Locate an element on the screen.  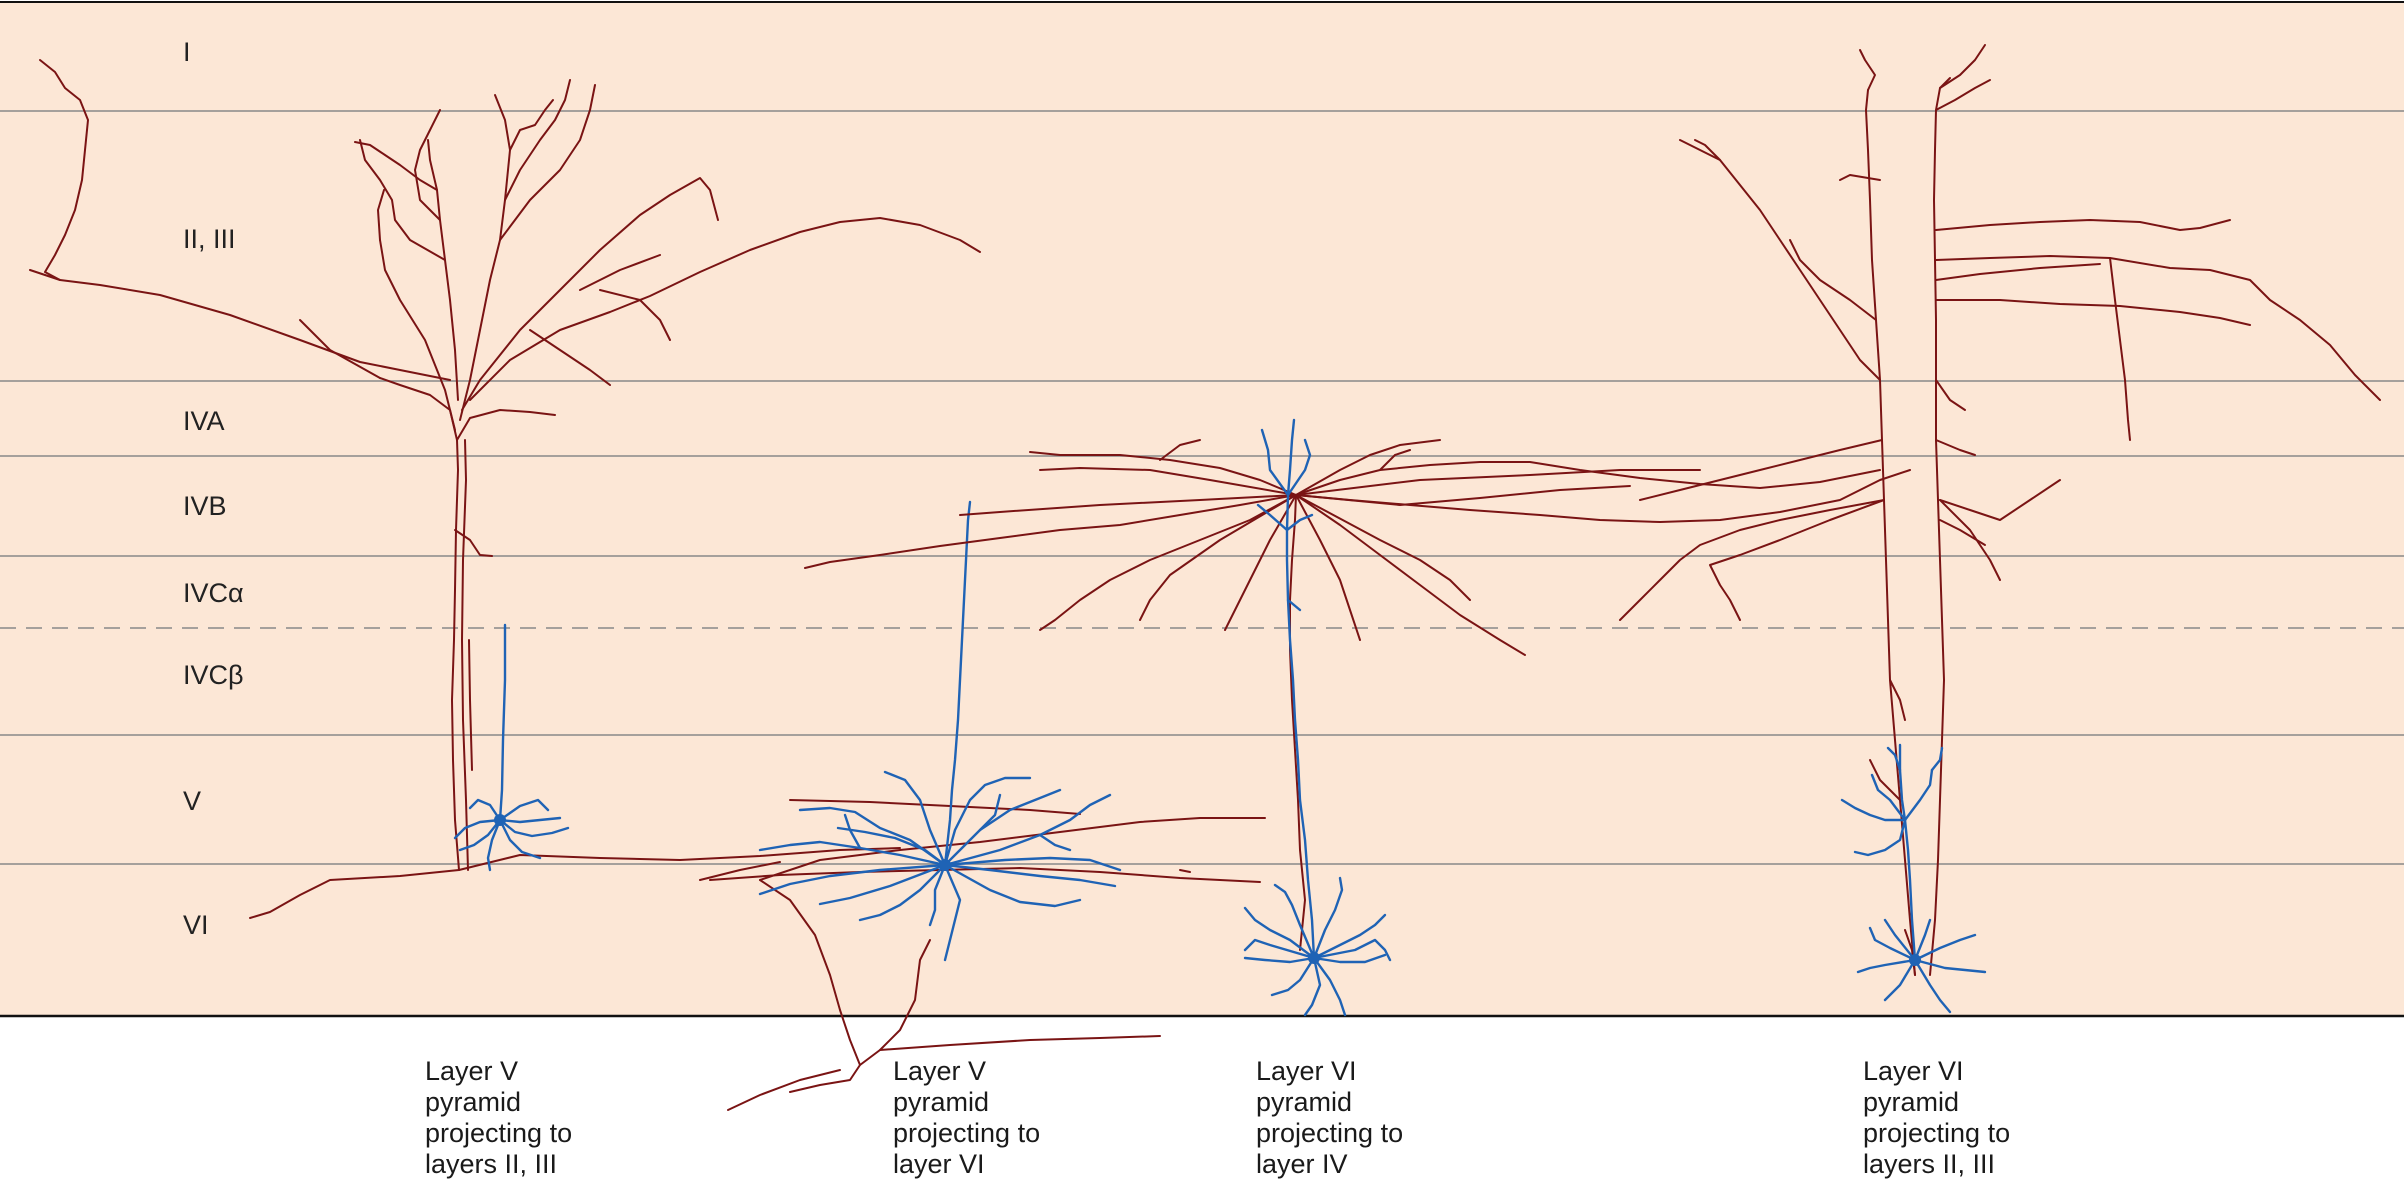
neuron-2-axon is located at coordinates (982, 955).